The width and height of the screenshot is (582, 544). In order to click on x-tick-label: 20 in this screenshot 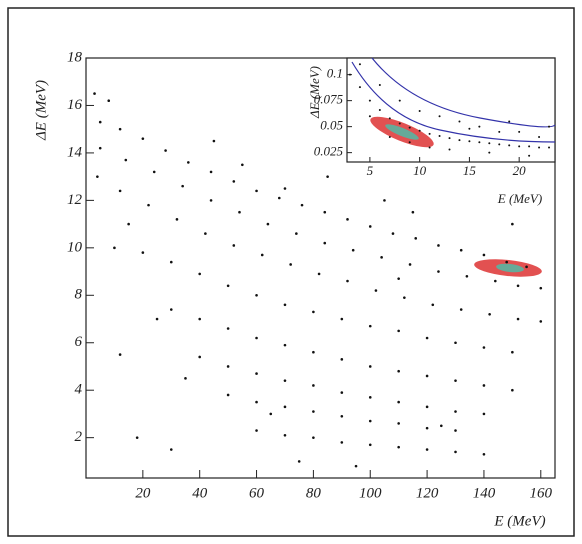, I will do `click(520, 170)`.